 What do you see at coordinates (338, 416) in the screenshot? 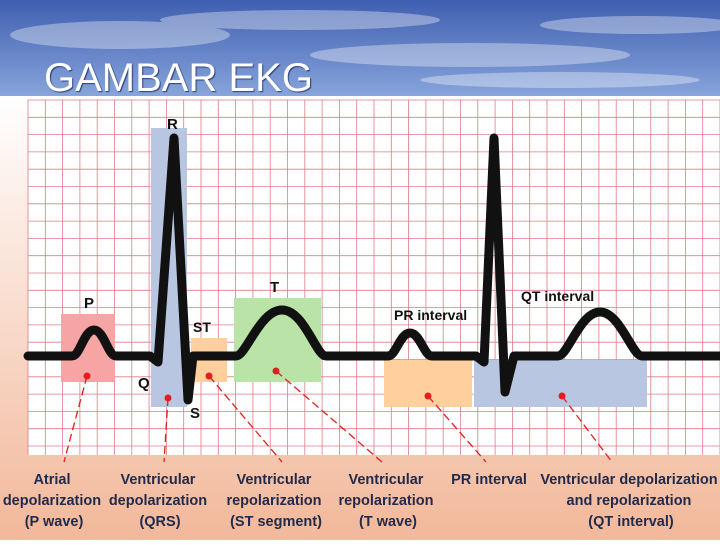
I see `pointer-lines` at bounding box center [338, 416].